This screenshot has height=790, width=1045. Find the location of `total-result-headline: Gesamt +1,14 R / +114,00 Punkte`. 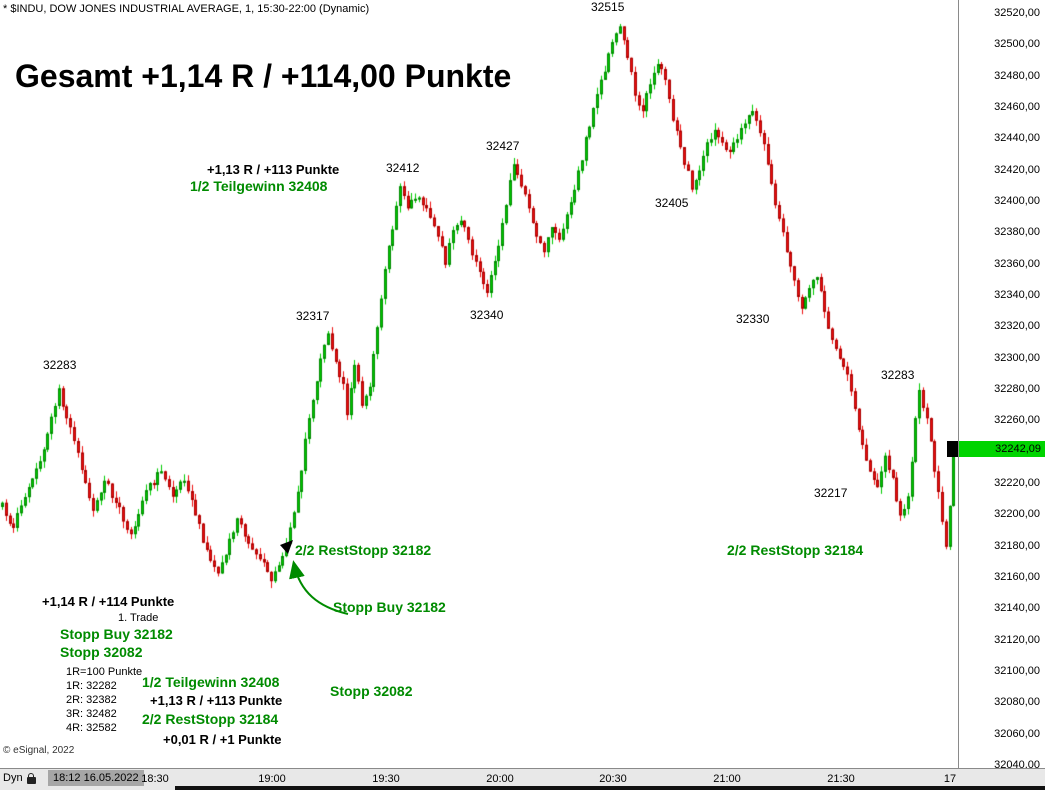

total-result-headline: Gesamt +1,14 R / +114,00 Punkte is located at coordinates (263, 76).